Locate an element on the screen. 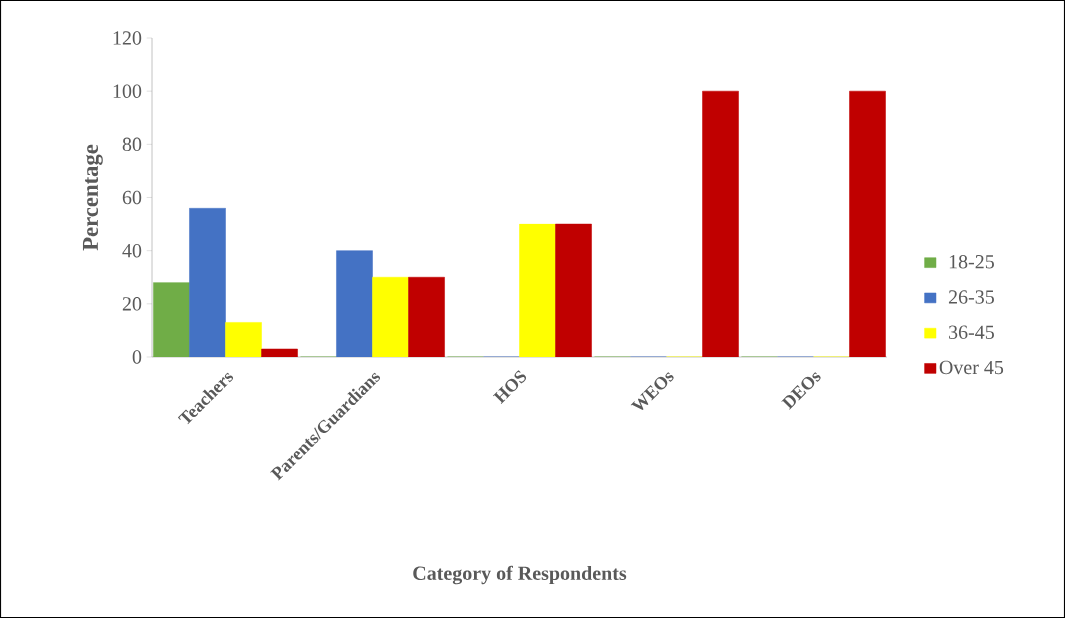 Image resolution: width=1065 pixels, height=618 pixels. y-axis-title: Percentage is located at coordinates (92, 197).